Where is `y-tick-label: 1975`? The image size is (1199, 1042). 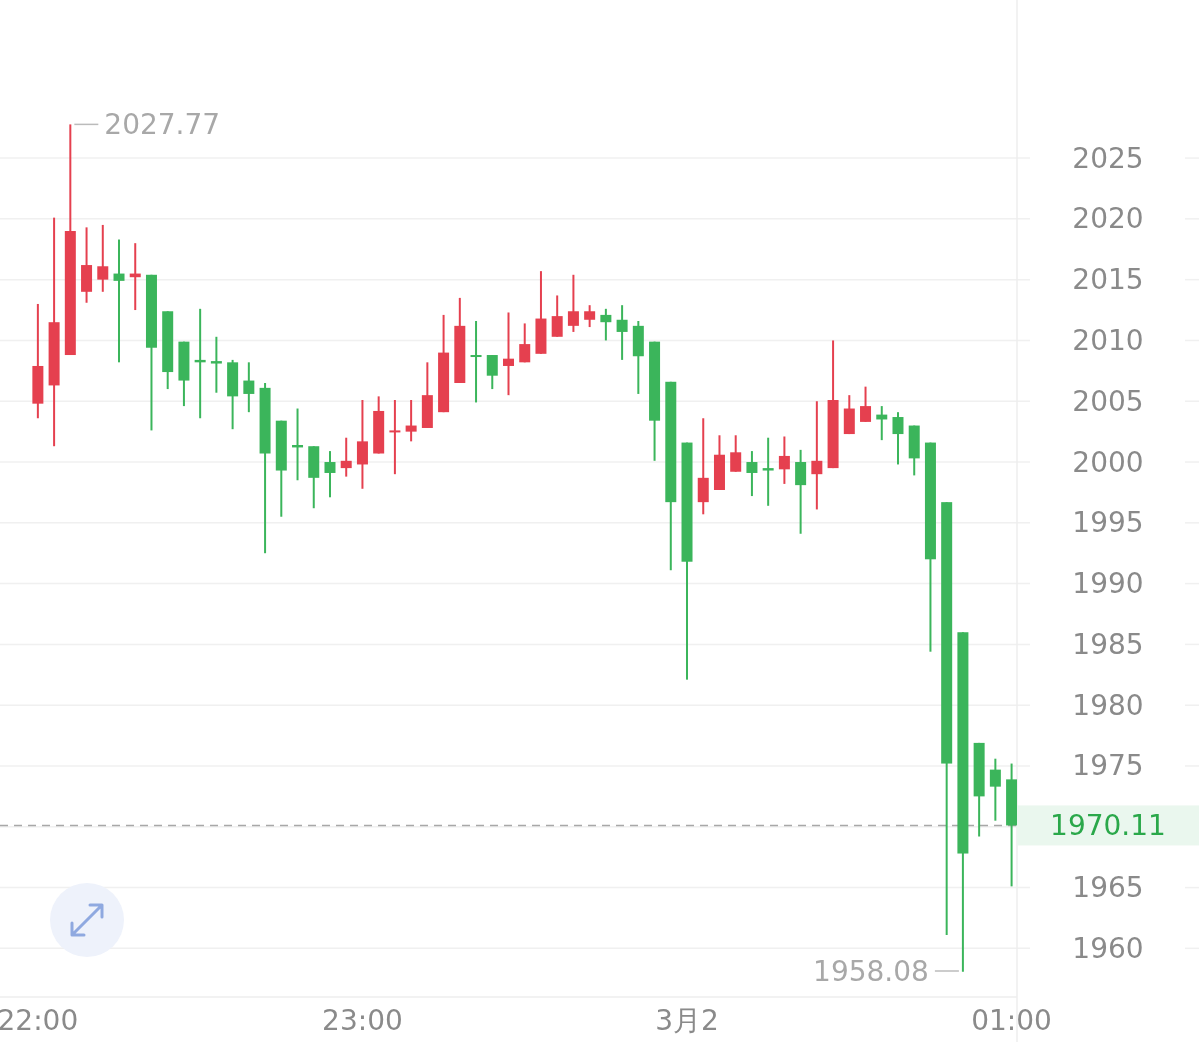 y-tick-label: 1975 is located at coordinates (1108, 766).